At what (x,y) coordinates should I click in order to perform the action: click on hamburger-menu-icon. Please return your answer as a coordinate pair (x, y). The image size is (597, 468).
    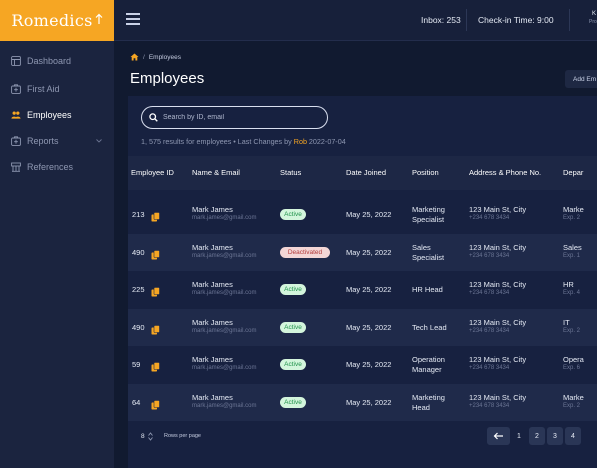
    Looking at the image, I should click on (133, 19).